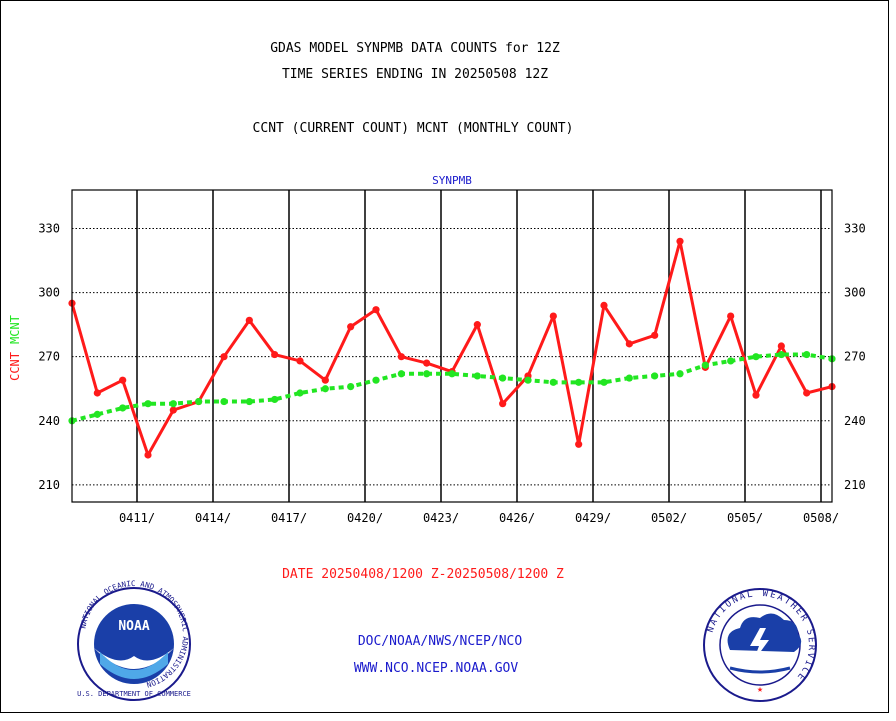 The width and height of the screenshot is (896, 721). Describe the element at coordinates (415, 48) in the screenshot. I see `chart-title-line-1: GDAS MODEL SYNPMB DATA COUNTS for 12Z` at that location.